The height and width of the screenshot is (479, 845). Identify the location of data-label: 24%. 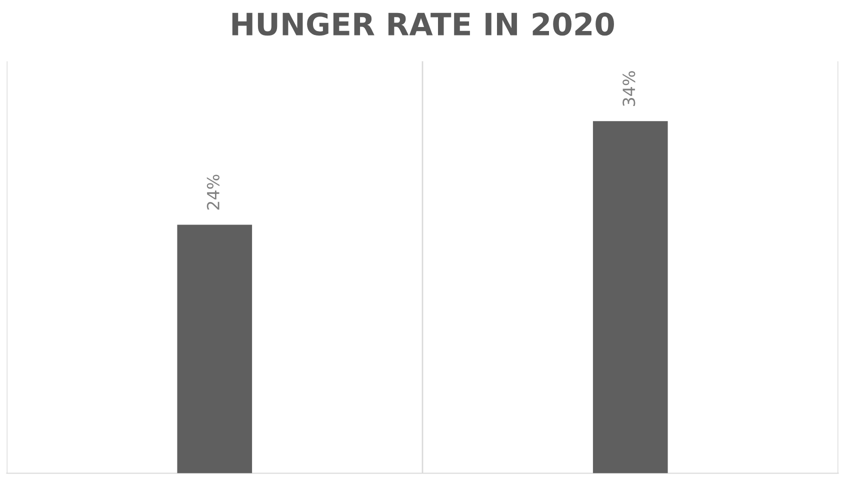
(213, 192).